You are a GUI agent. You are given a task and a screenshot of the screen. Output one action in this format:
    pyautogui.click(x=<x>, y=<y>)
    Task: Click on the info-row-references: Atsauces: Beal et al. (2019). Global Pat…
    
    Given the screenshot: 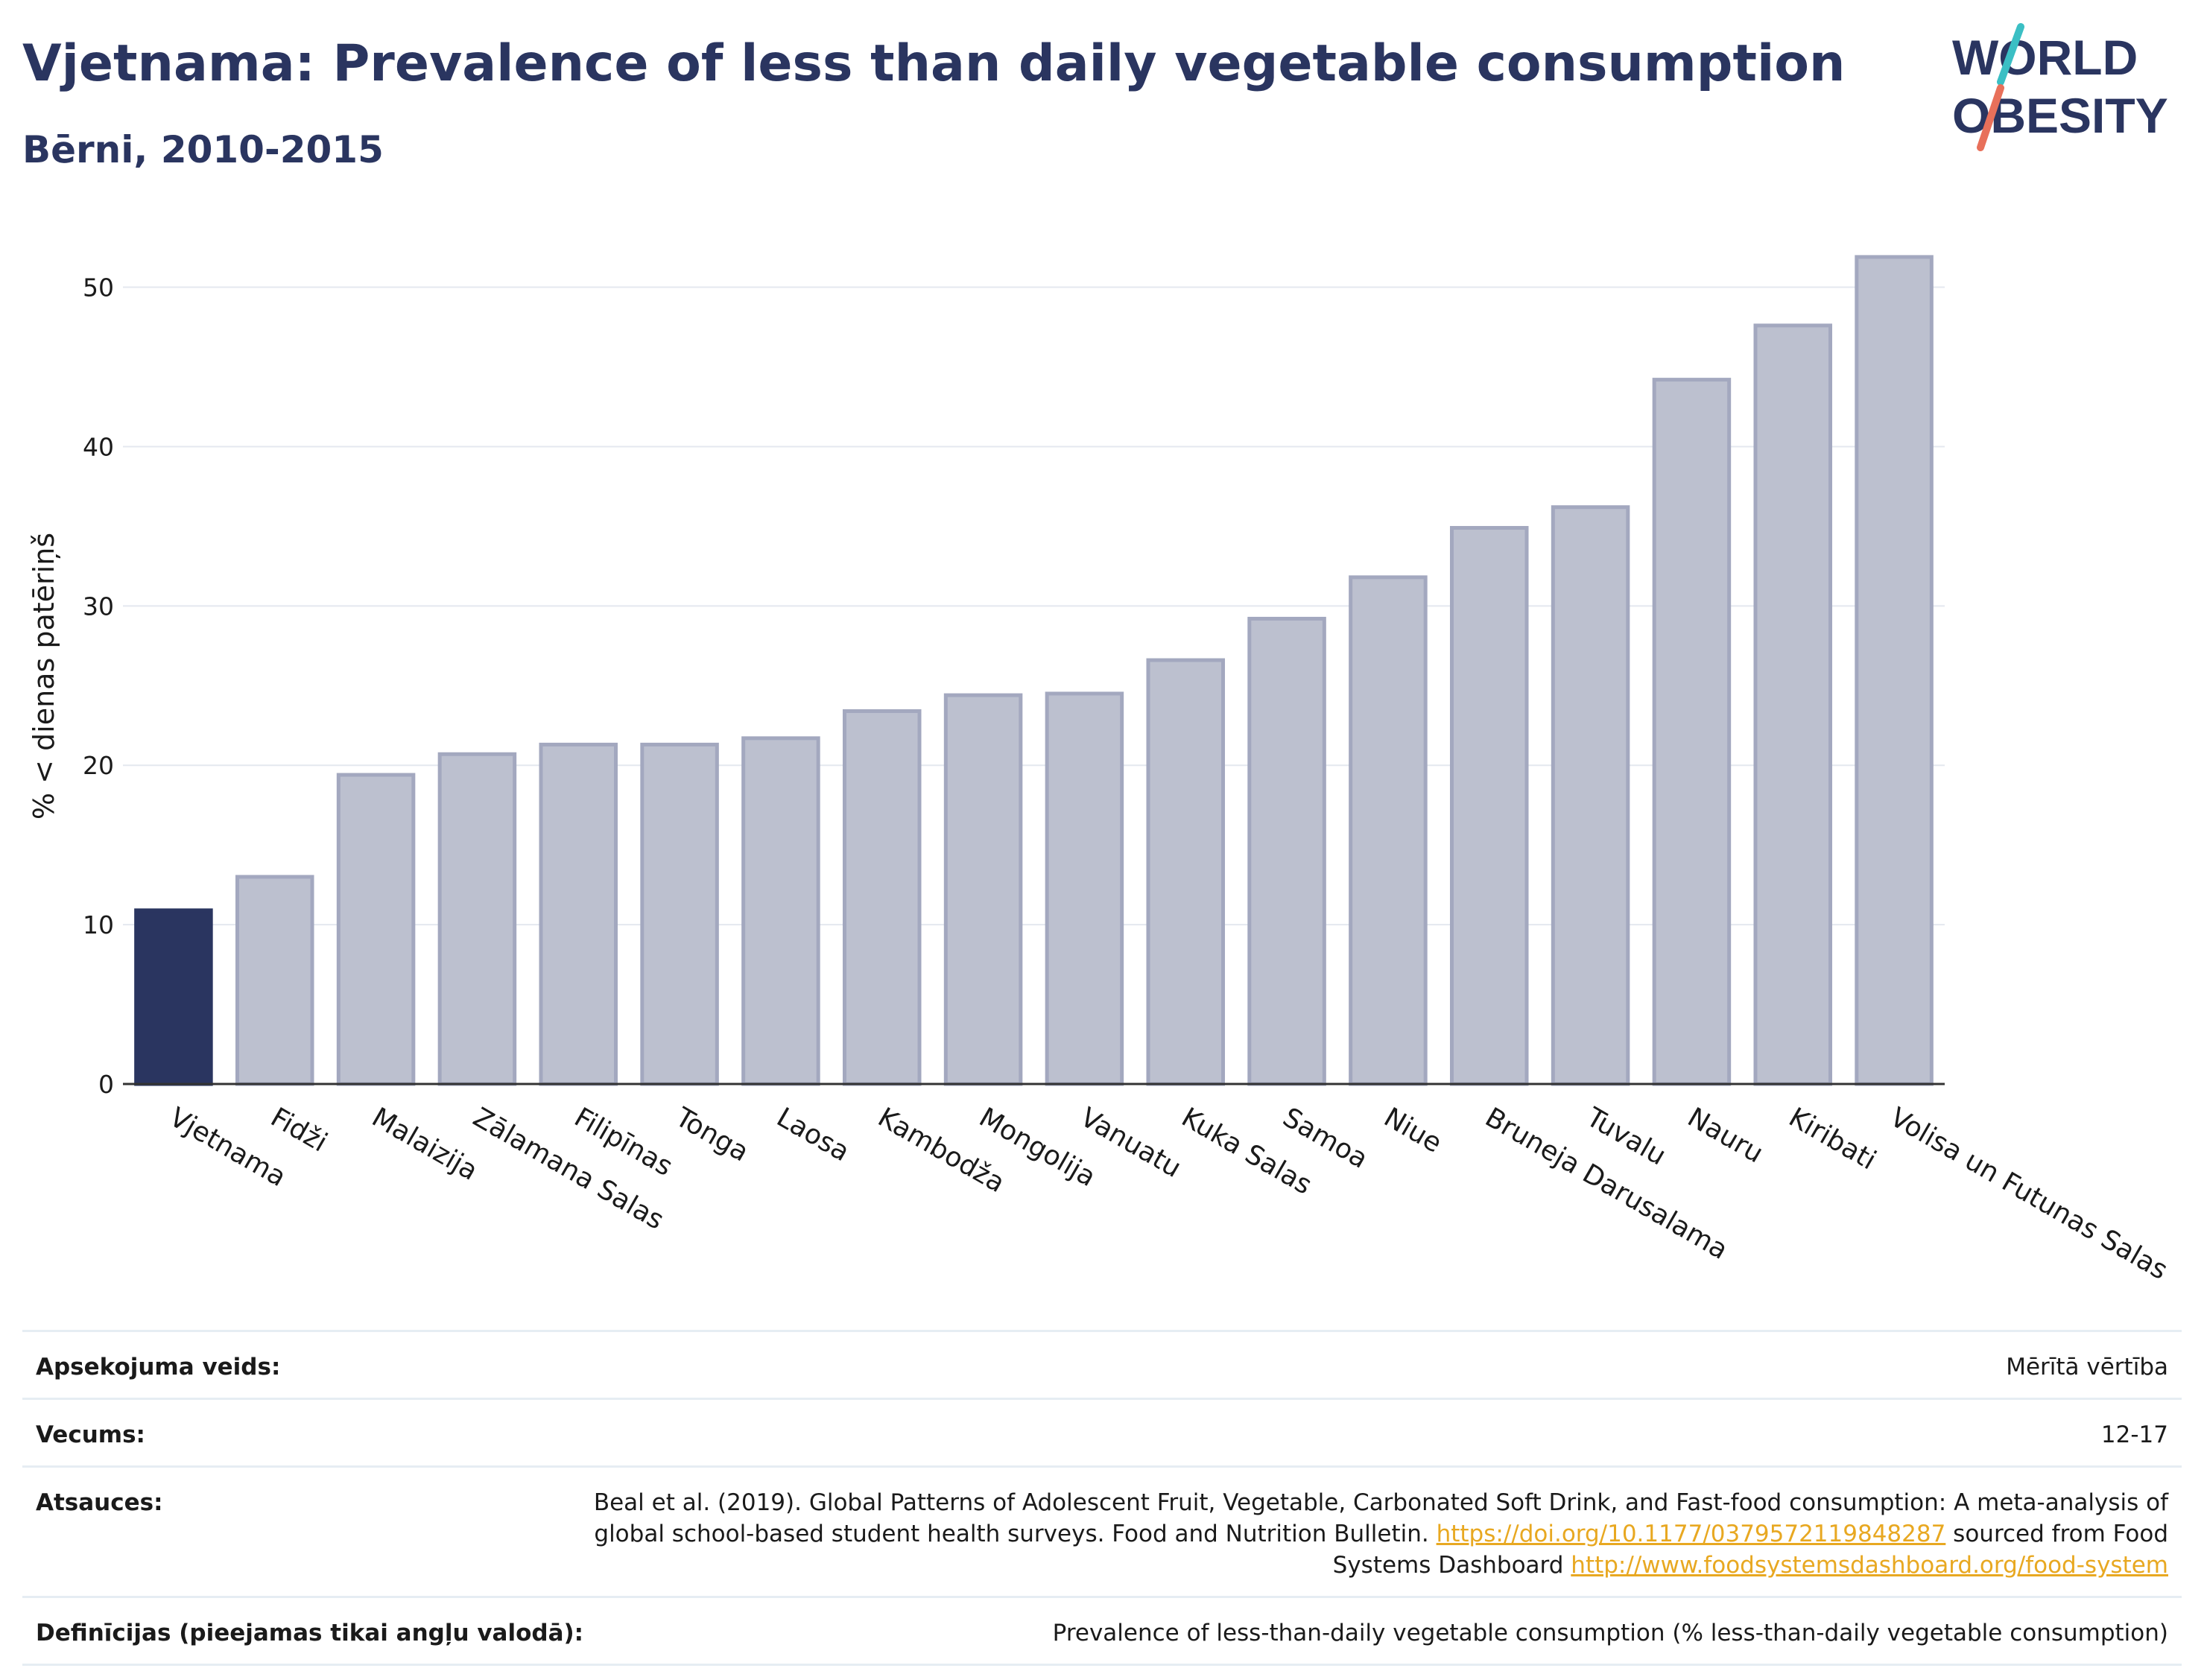 What is the action you would take?
    pyautogui.click(x=1102, y=1530)
    